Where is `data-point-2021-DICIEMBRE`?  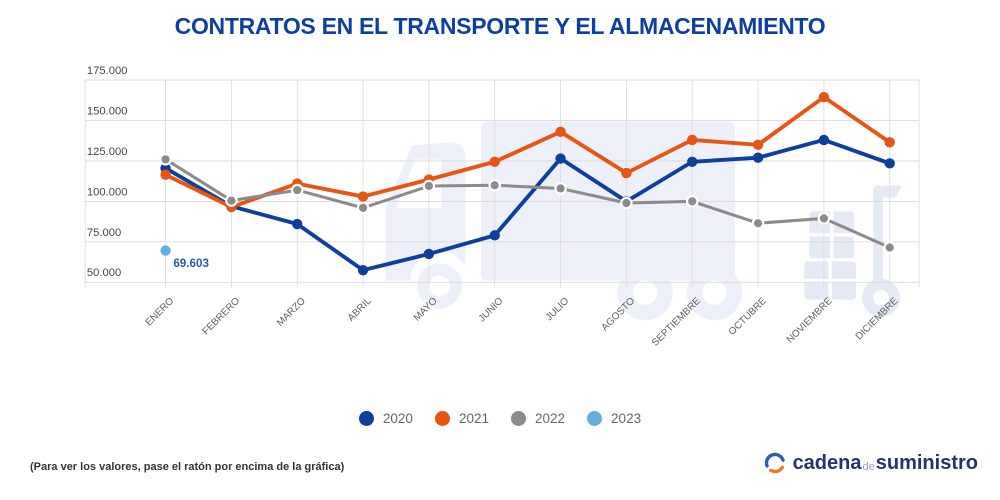
data-point-2021-DICIEMBRE is located at coordinates (889, 142).